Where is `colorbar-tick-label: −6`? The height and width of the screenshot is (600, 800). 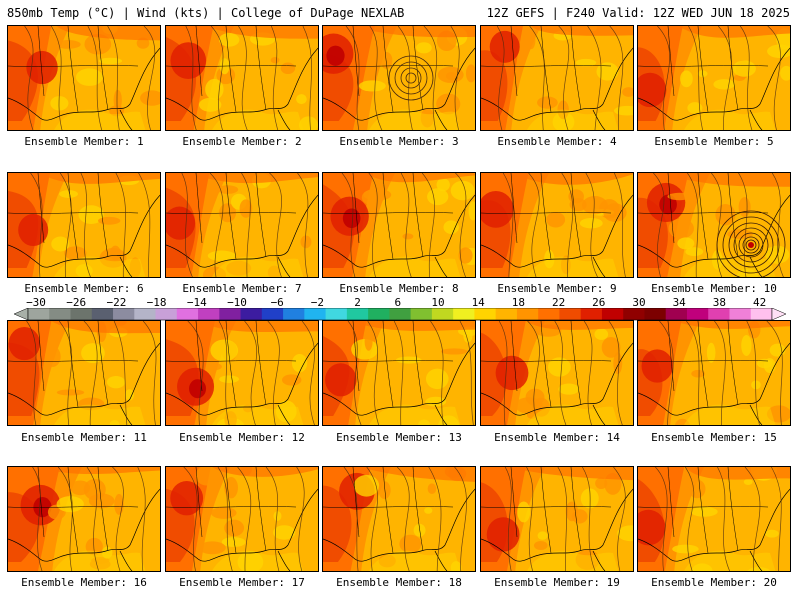 colorbar-tick-label: −6 is located at coordinates (277, 302).